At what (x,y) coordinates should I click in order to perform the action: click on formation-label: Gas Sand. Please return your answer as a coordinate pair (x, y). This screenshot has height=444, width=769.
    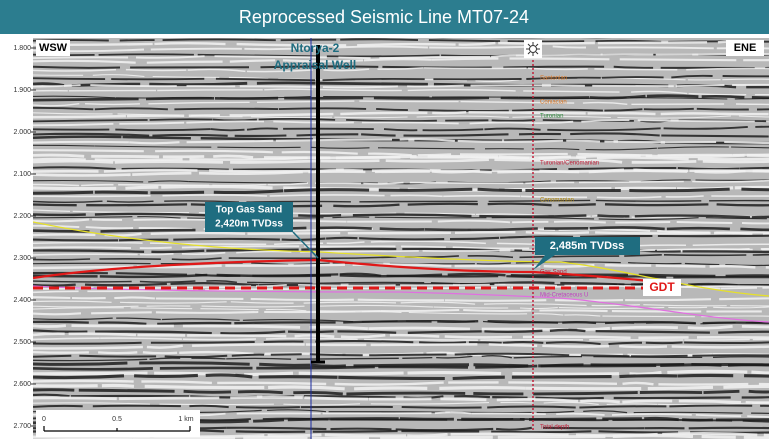
    Looking at the image, I should click on (553, 273).